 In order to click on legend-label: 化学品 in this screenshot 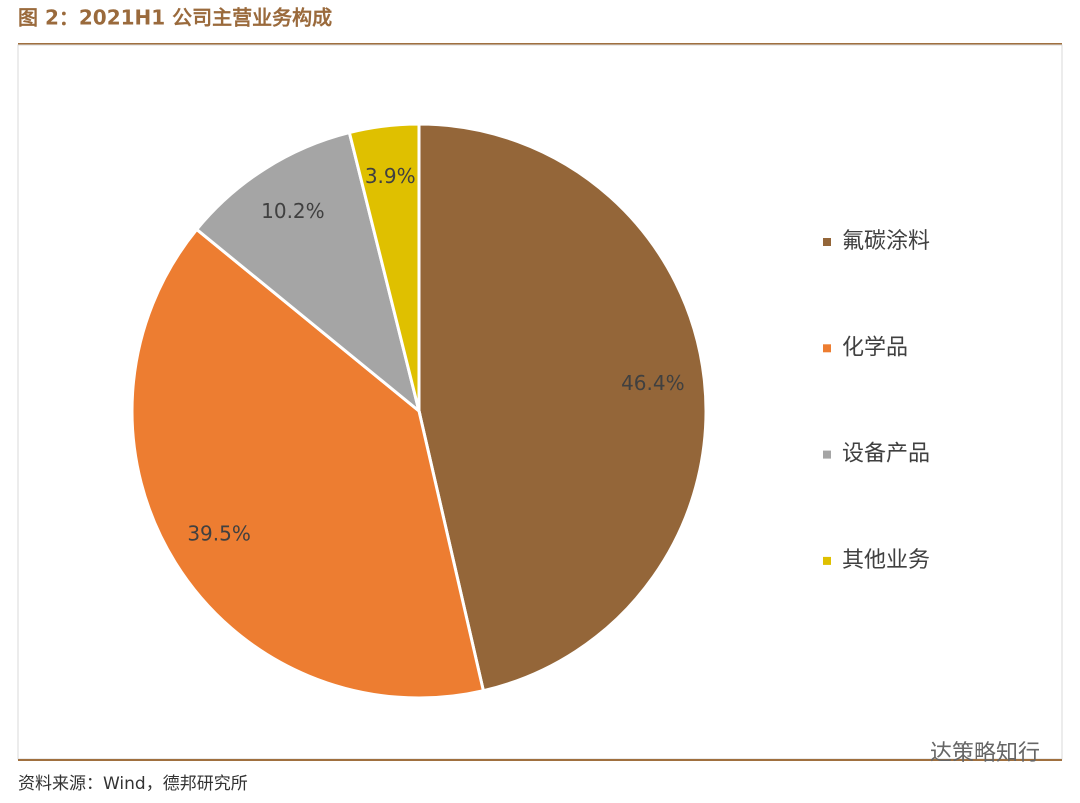, I will do `click(875, 347)`.